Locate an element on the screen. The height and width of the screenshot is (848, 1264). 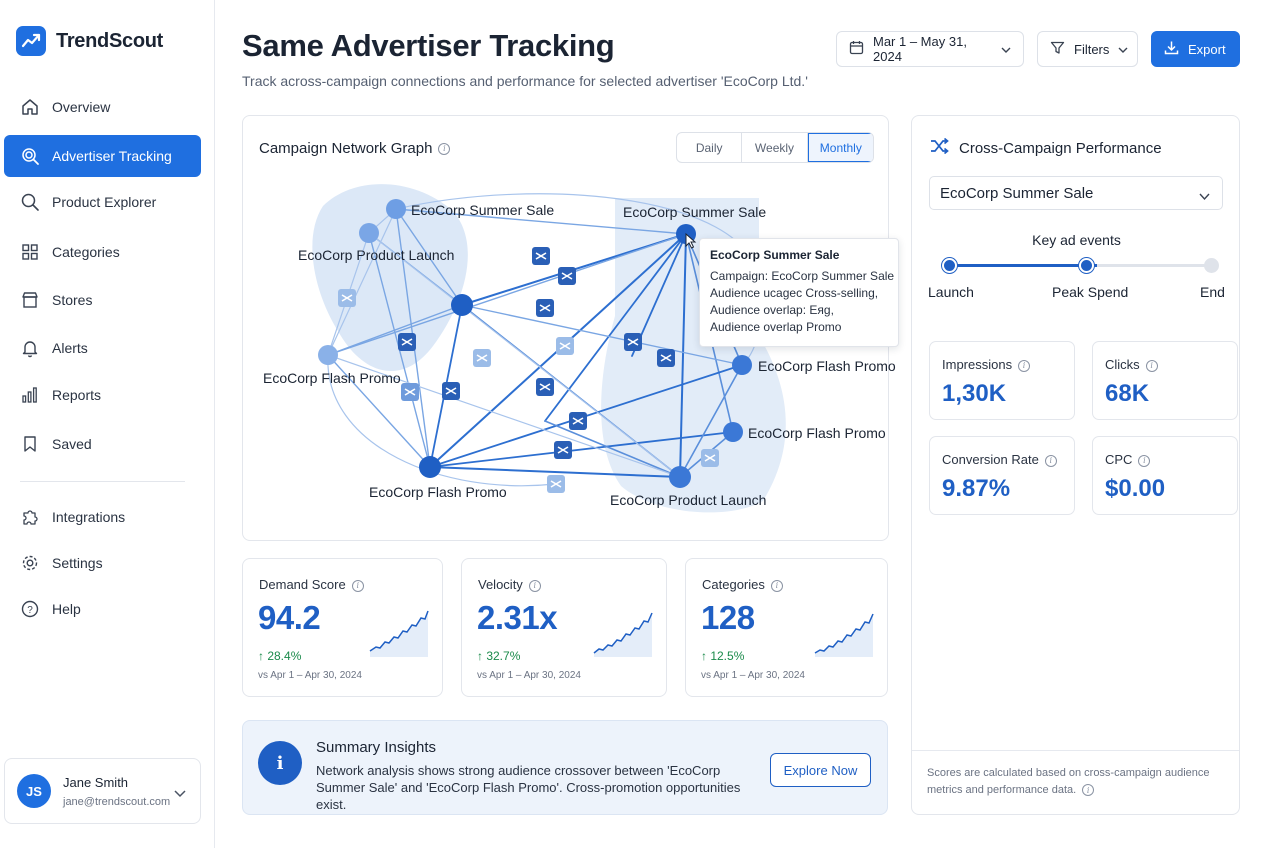
sidebar-item-integrations: Integrations is located at coordinates (102, 517).